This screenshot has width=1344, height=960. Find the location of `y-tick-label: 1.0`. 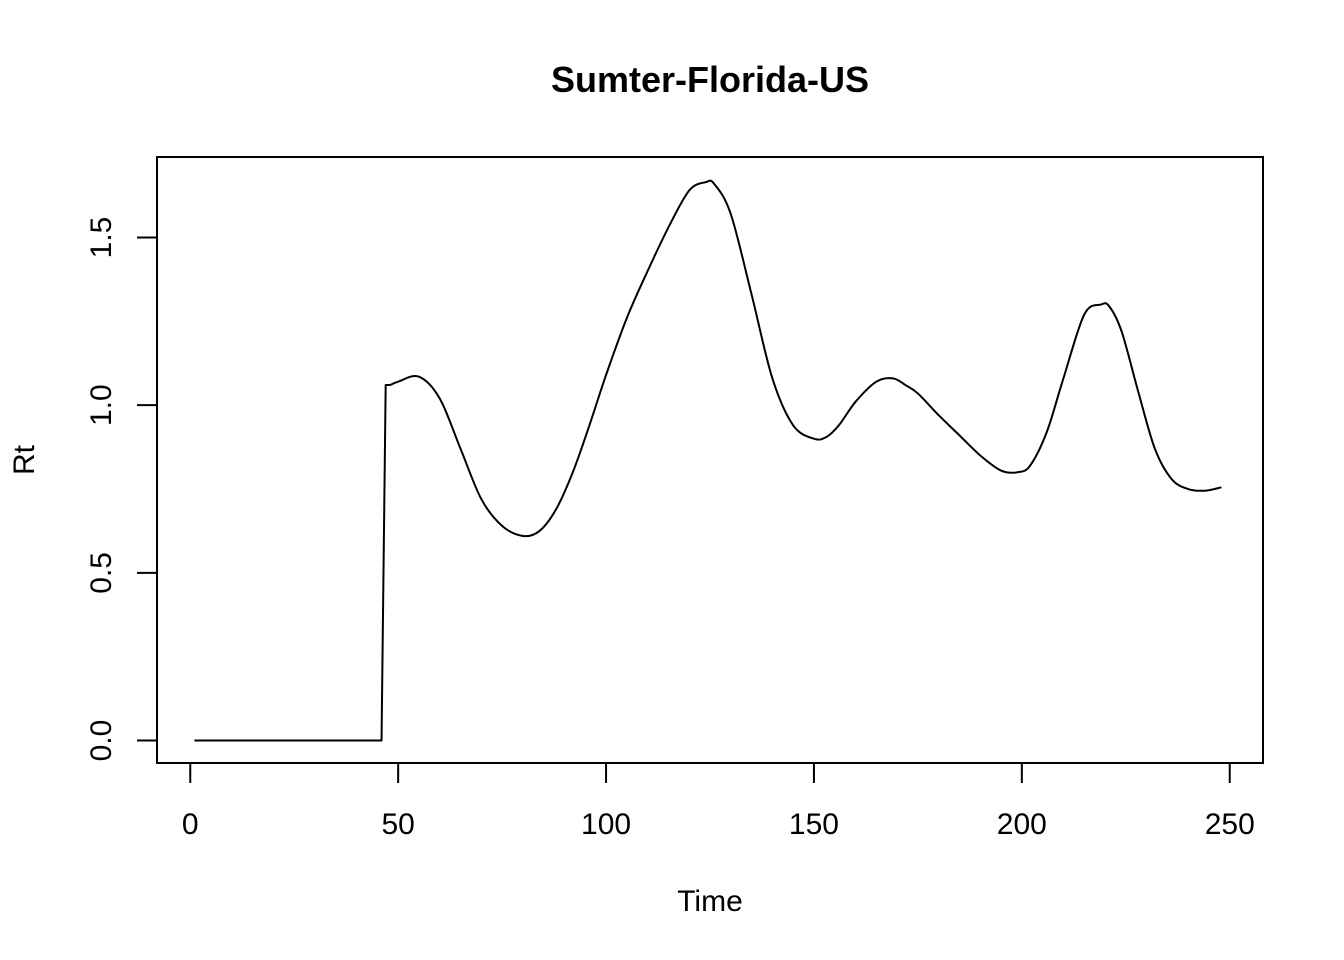

y-tick-label: 1.0 is located at coordinates (101, 405).